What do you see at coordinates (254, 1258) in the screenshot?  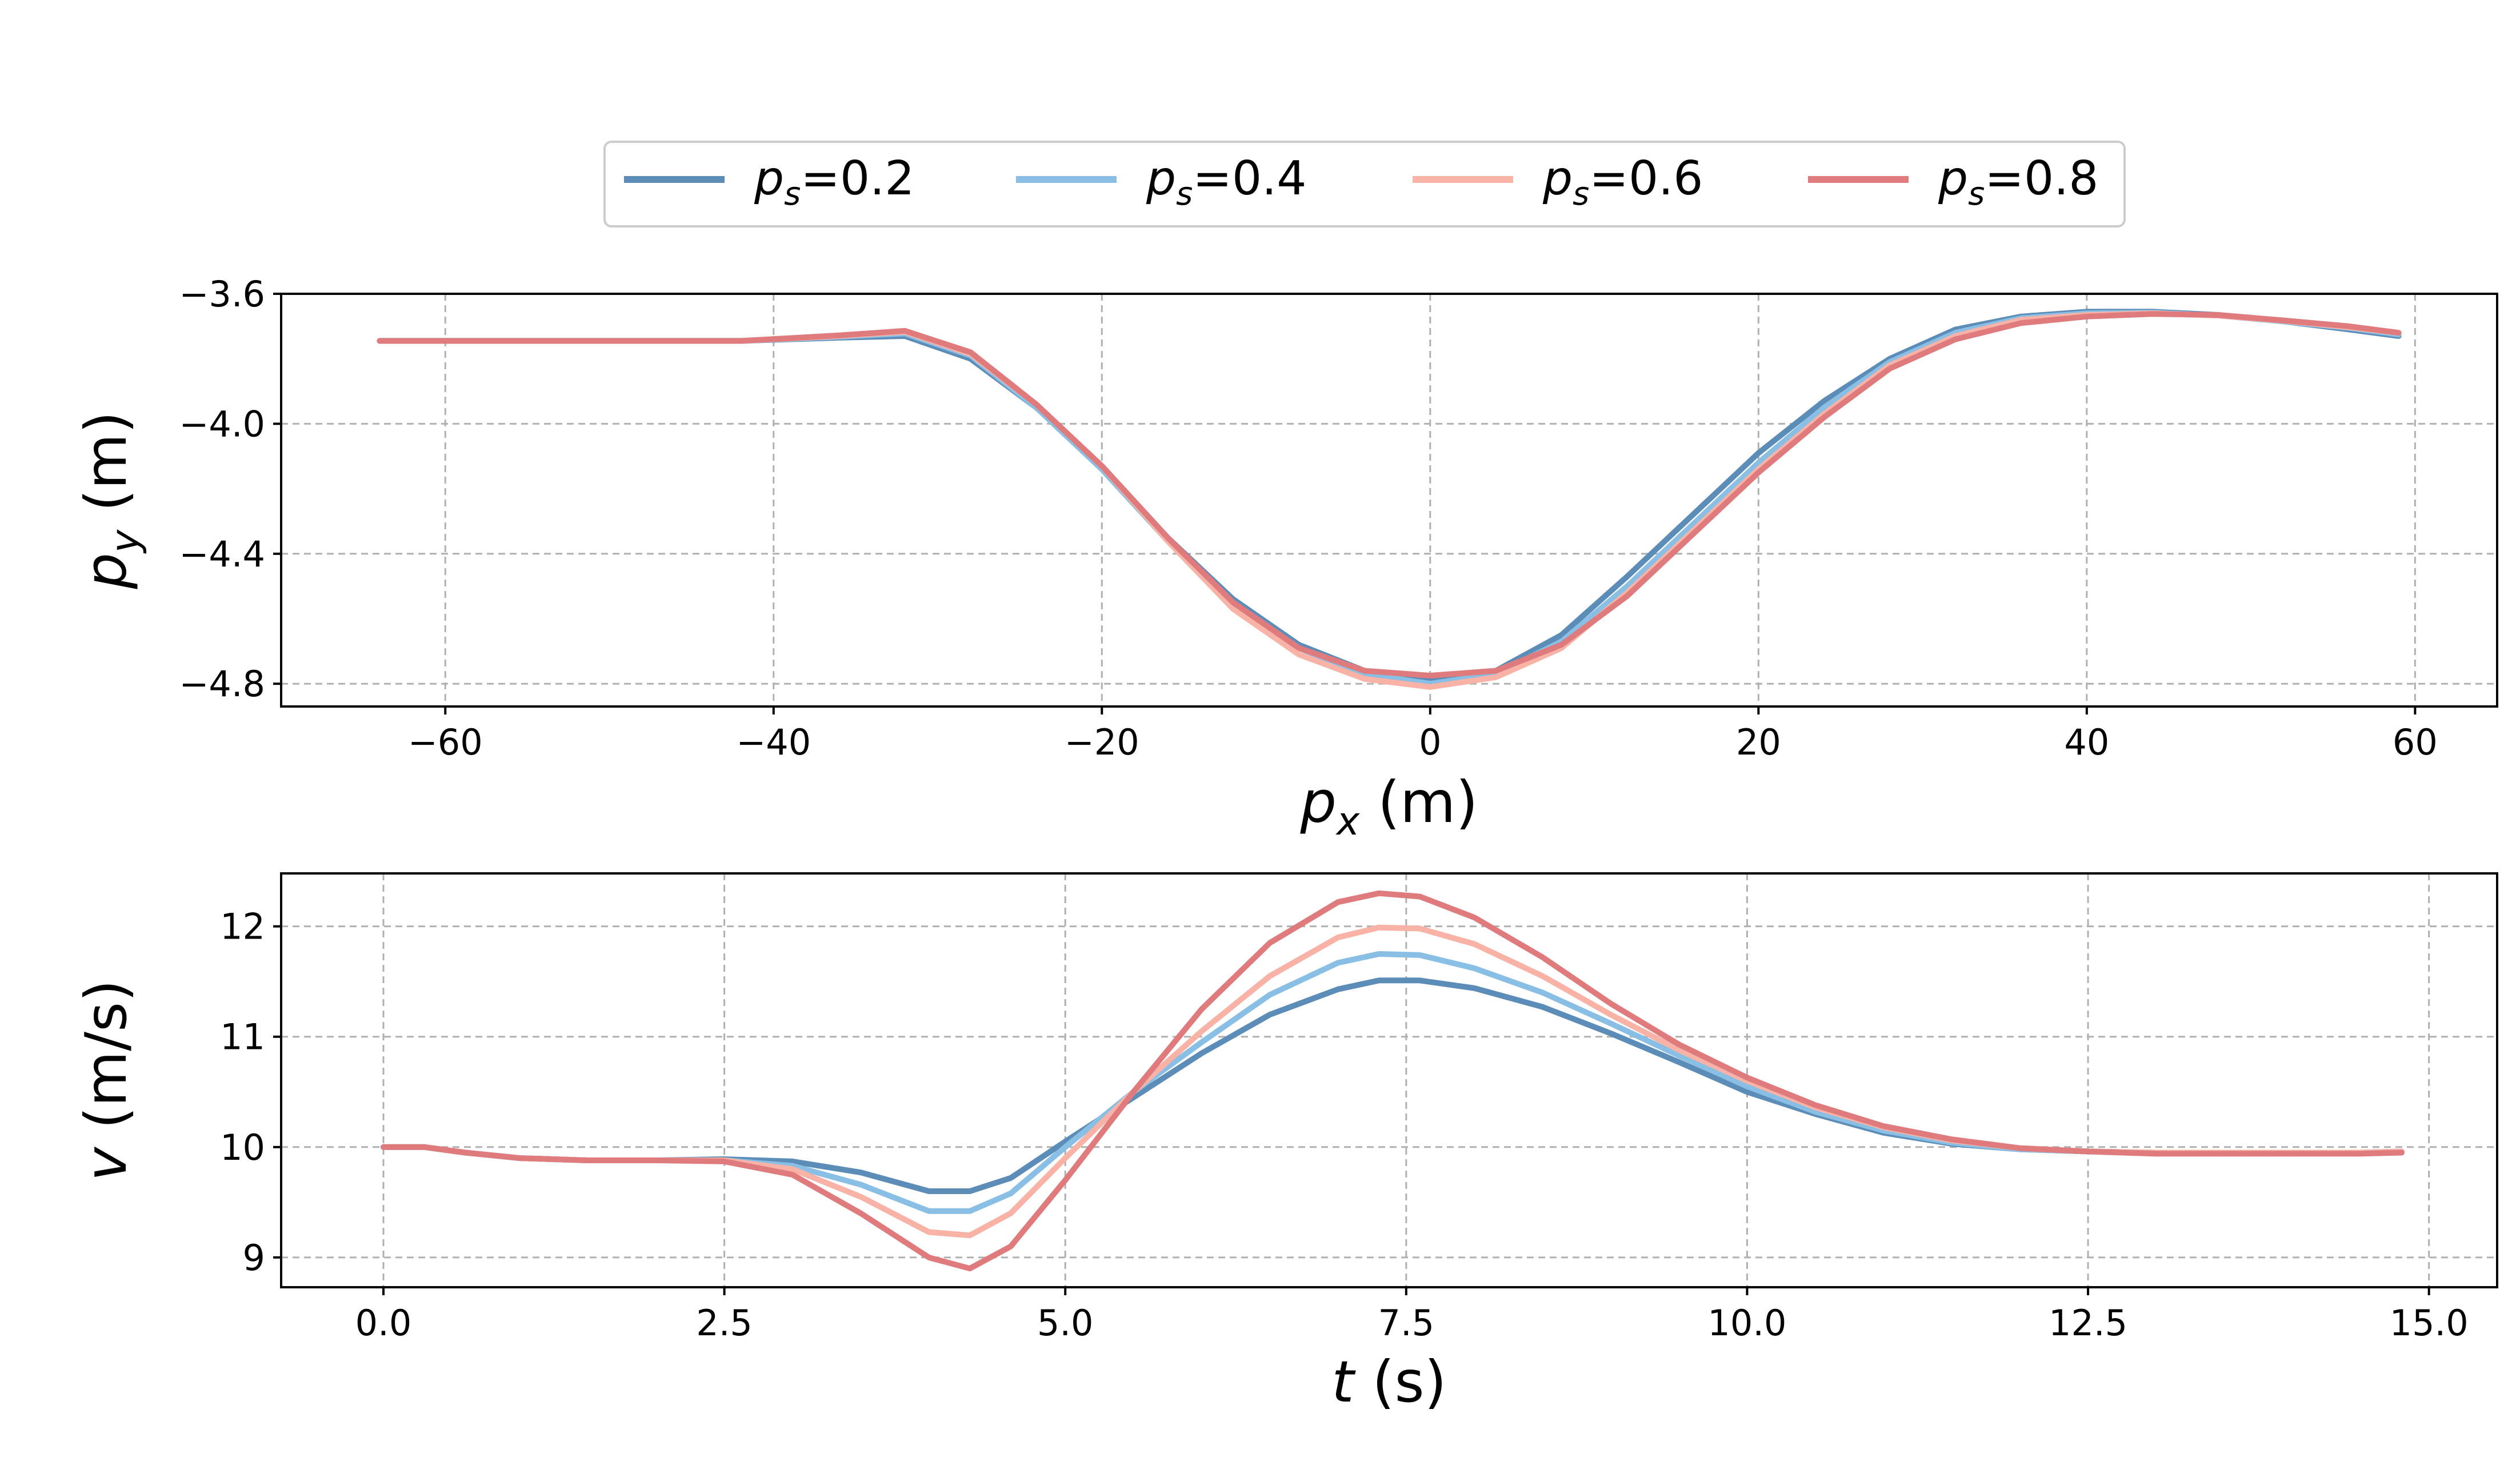 I see `velocity-y-tick-label: 9` at bounding box center [254, 1258].